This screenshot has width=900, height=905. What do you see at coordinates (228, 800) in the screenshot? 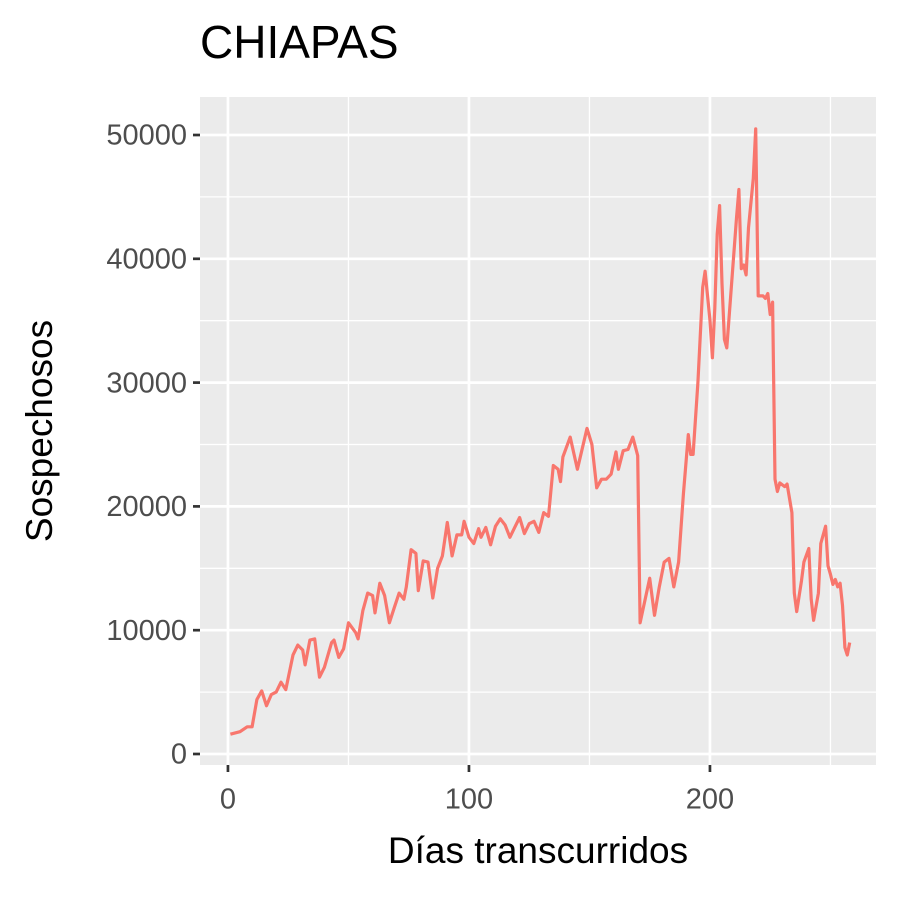
I see `x-tick-label: 0` at bounding box center [228, 800].